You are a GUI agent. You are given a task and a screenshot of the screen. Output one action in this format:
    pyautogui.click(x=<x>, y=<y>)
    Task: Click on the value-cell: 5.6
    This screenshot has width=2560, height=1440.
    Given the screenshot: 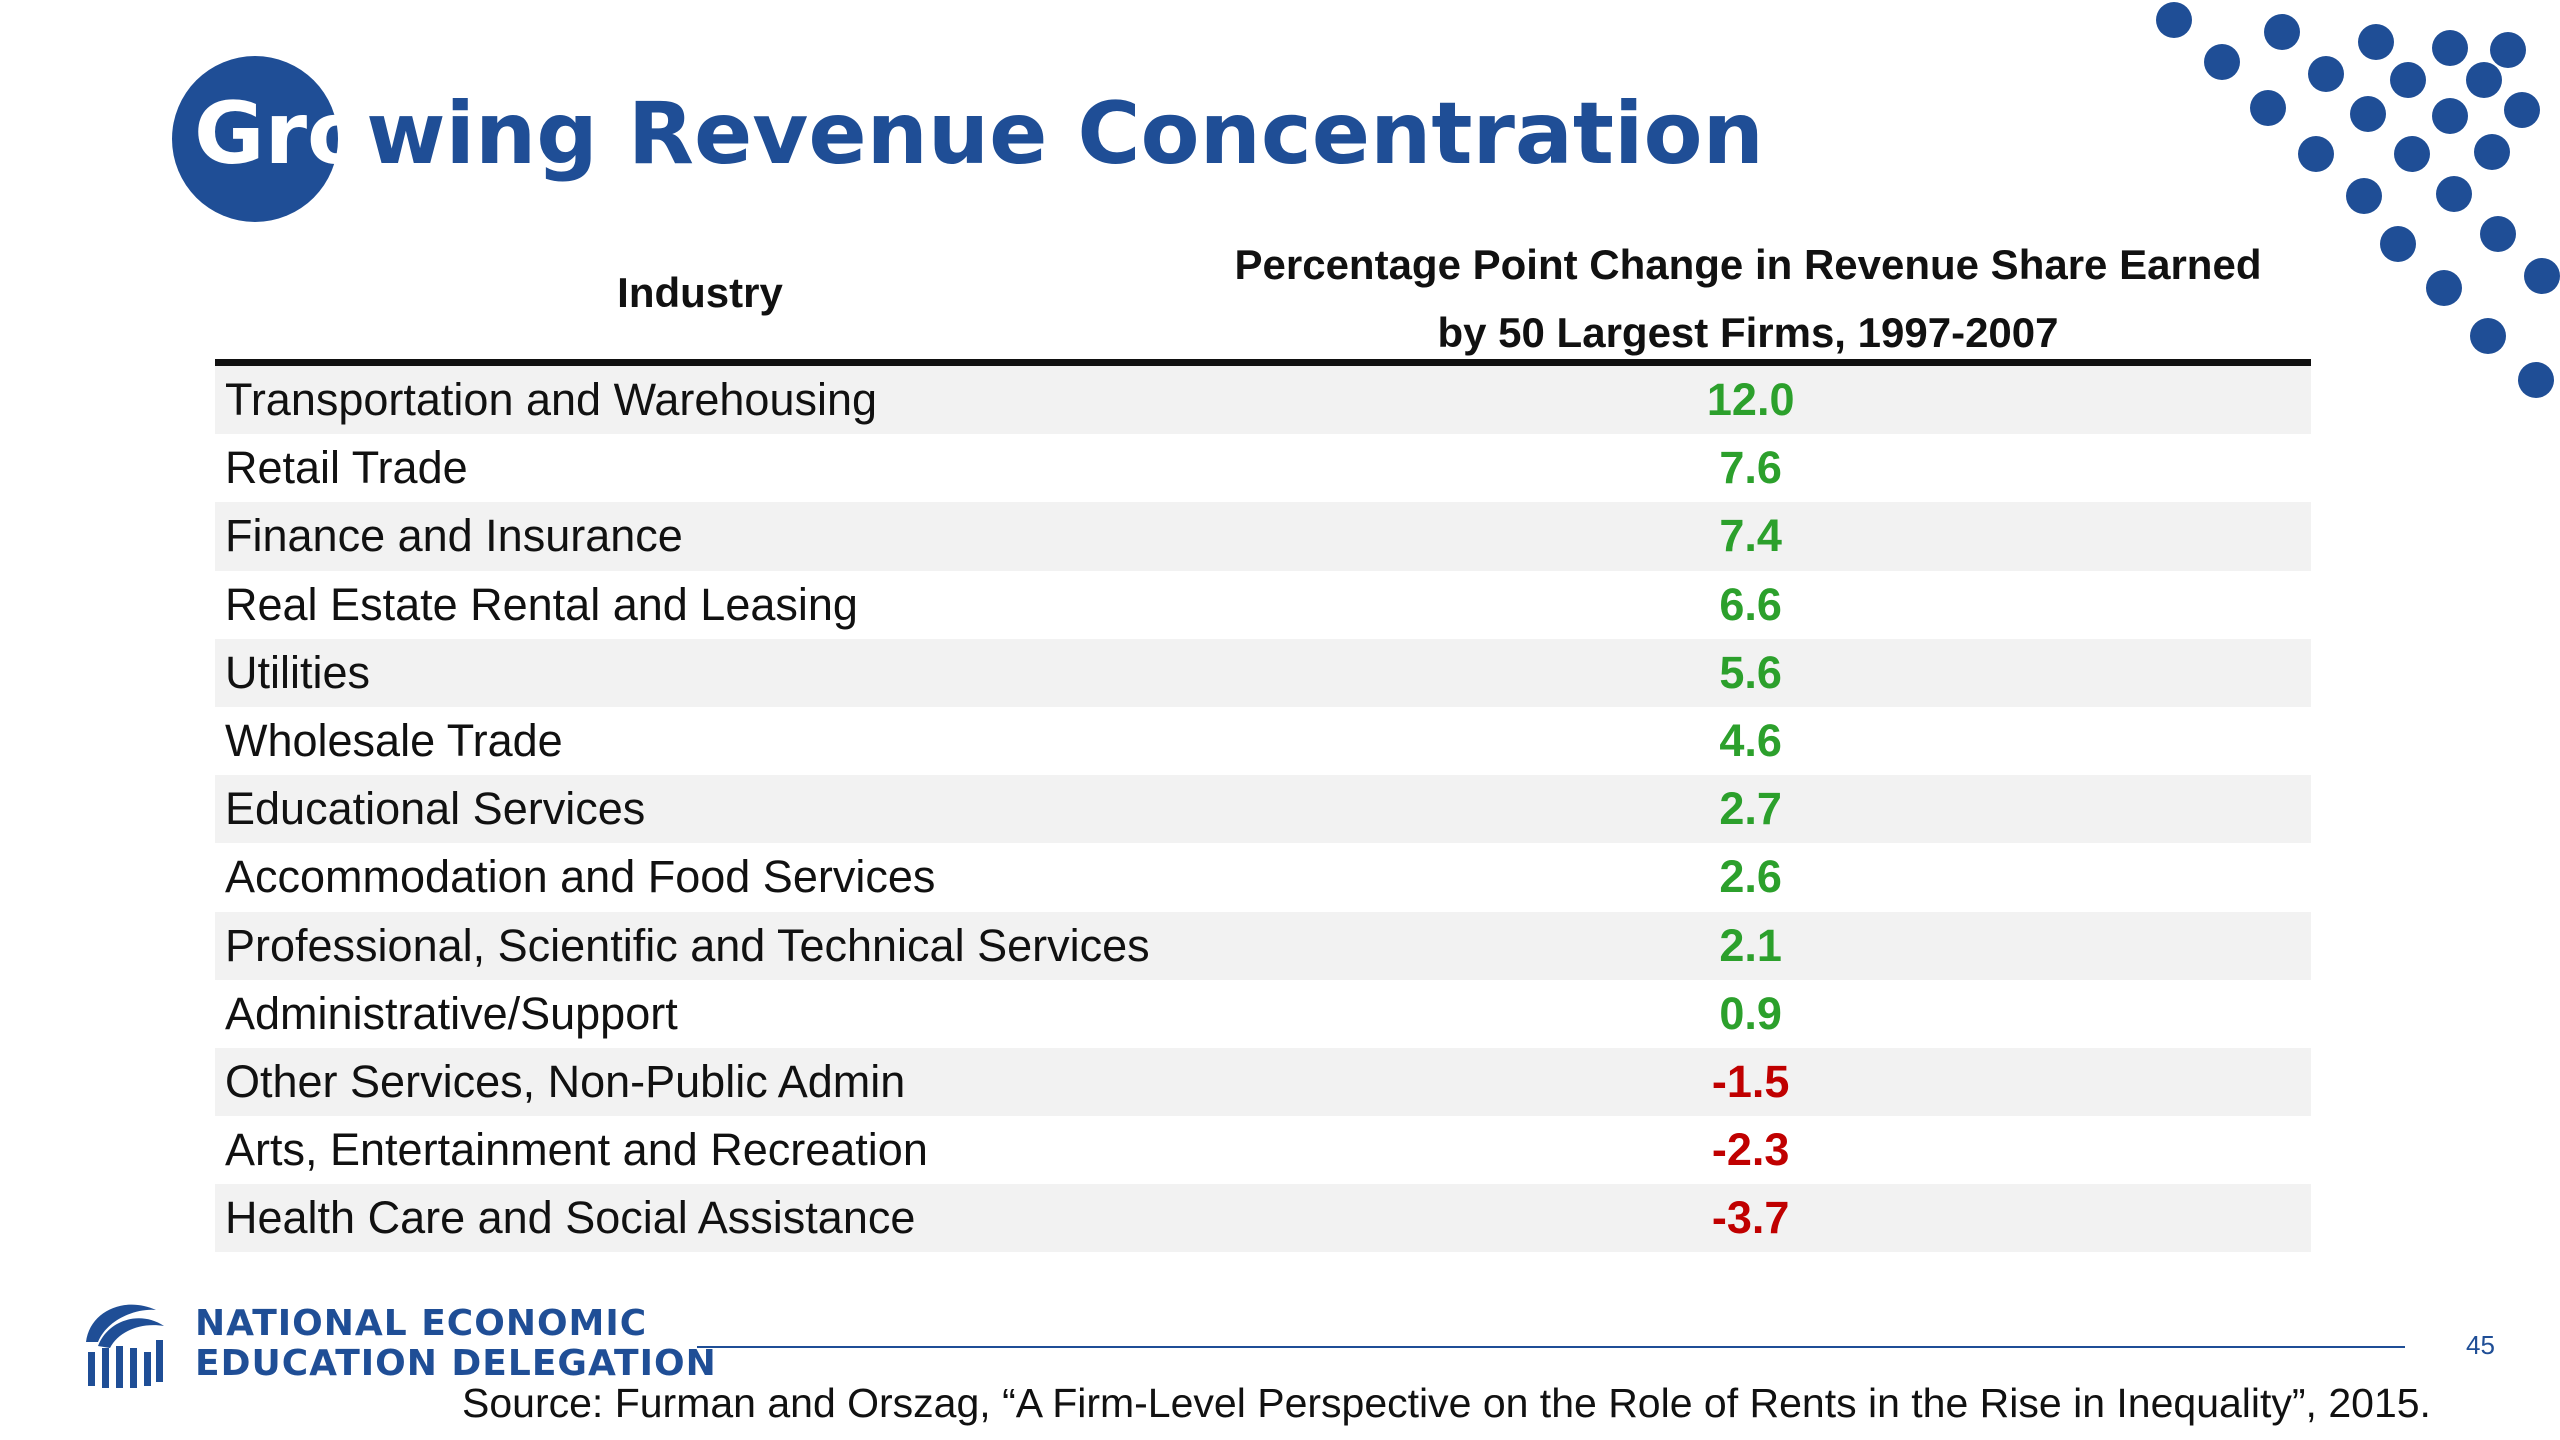 What is the action you would take?
    pyautogui.click(x=1750, y=672)
    